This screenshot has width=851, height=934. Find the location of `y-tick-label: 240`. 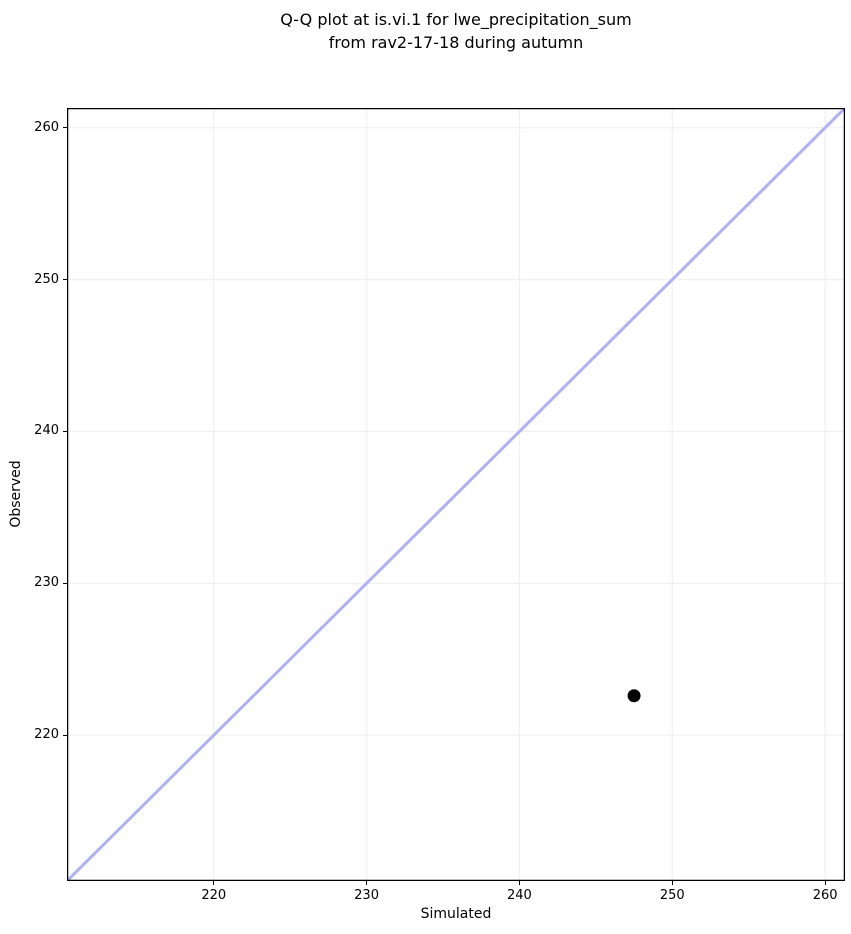

y-tick-label: 240 is located at coordinates (46, 431).